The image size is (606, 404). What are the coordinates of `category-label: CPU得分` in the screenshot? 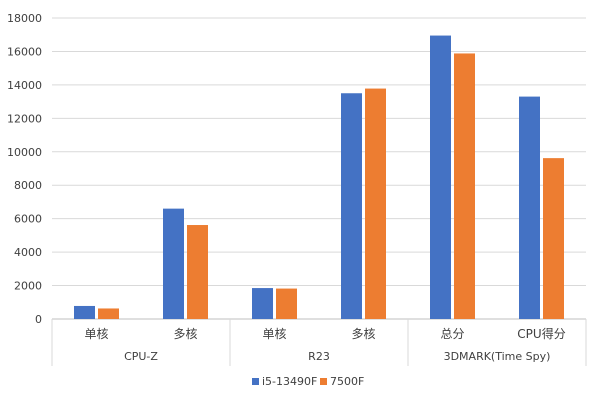 It's located at (541, 333).